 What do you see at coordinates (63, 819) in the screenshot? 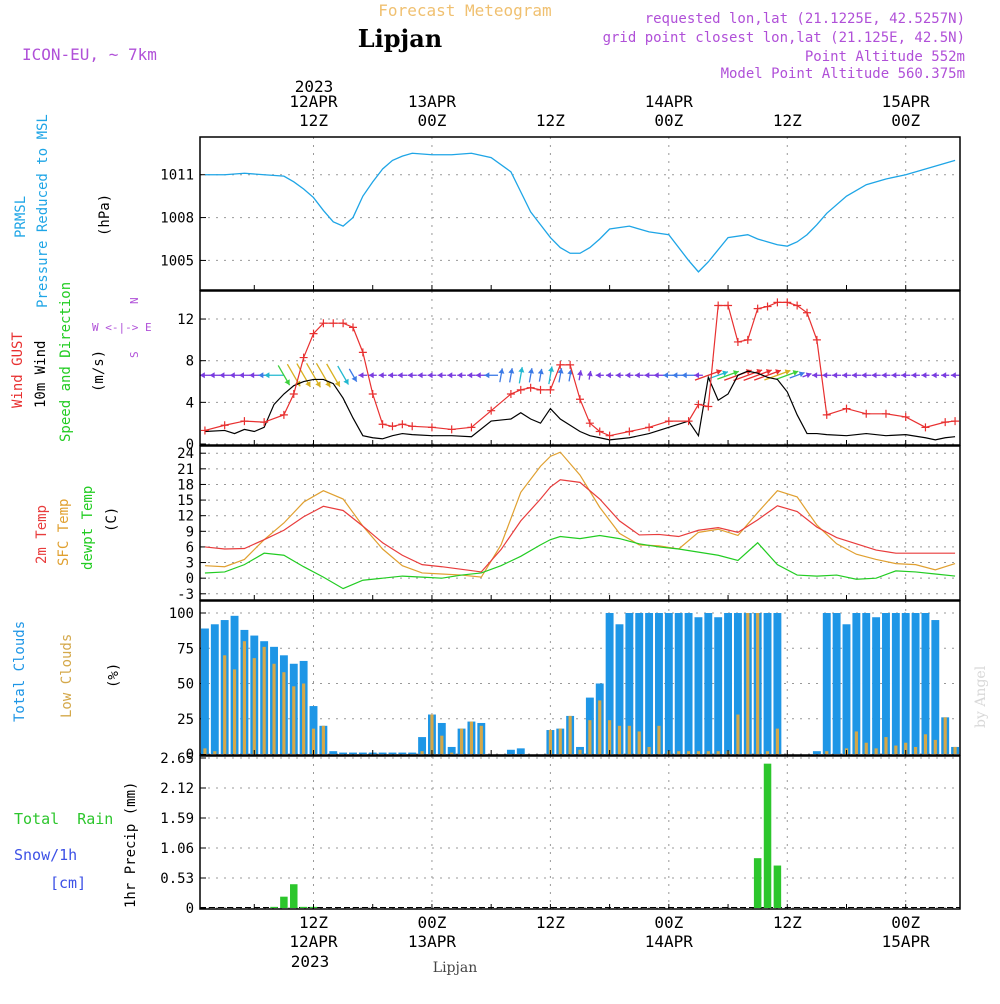
I see `total-rain-label: Total Rain` at bounding box center [63, 819].